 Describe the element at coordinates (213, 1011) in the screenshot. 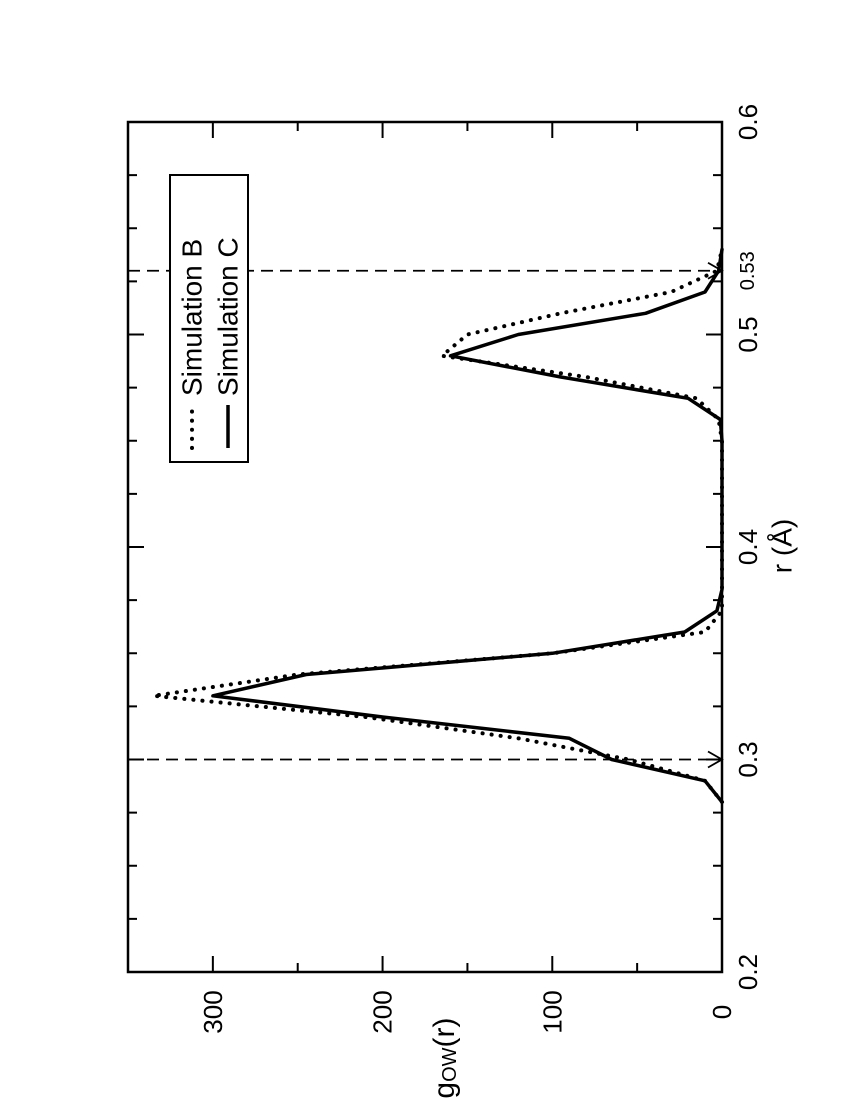

I see `y-tick-label: 300` at that location.